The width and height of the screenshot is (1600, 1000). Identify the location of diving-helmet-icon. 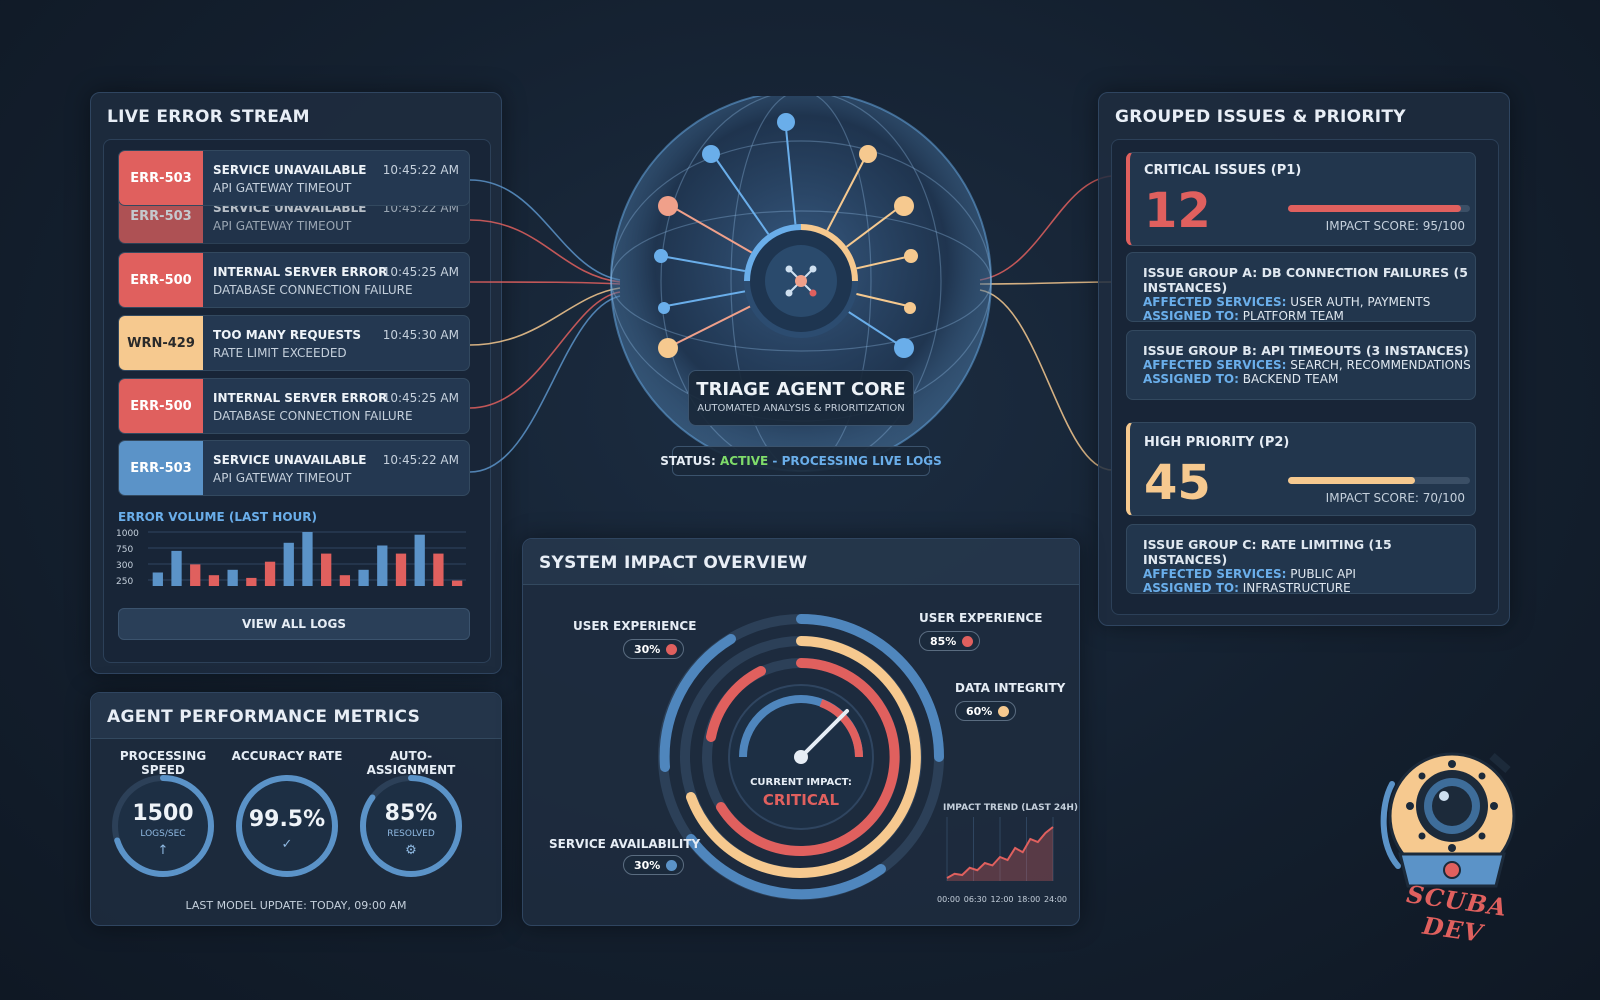
(1448, 820).